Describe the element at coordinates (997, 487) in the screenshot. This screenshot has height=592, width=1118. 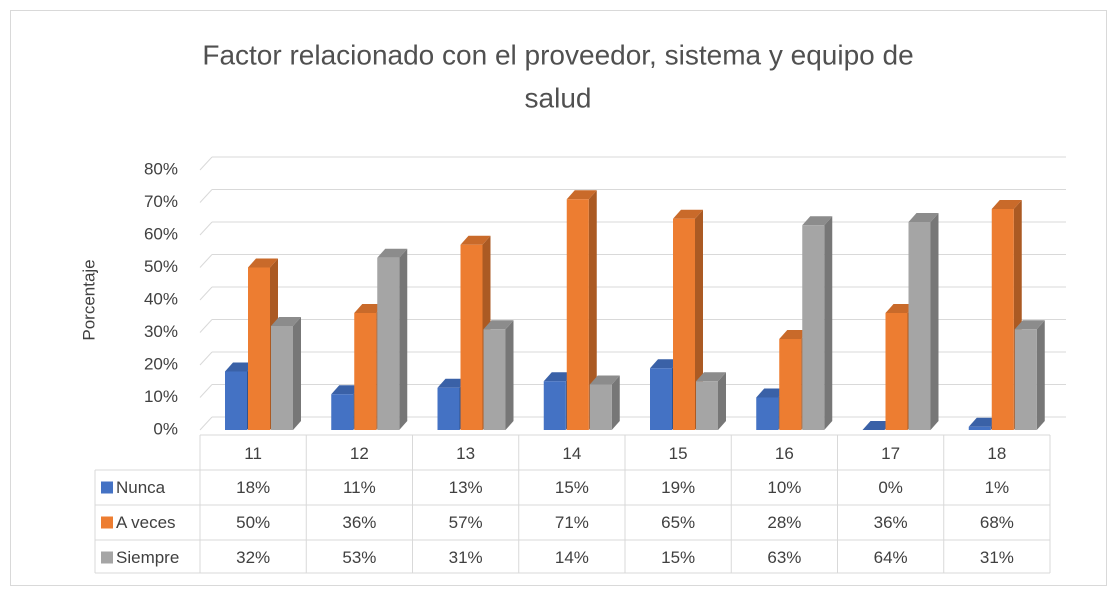
I see `table-value: 1%` at that location.